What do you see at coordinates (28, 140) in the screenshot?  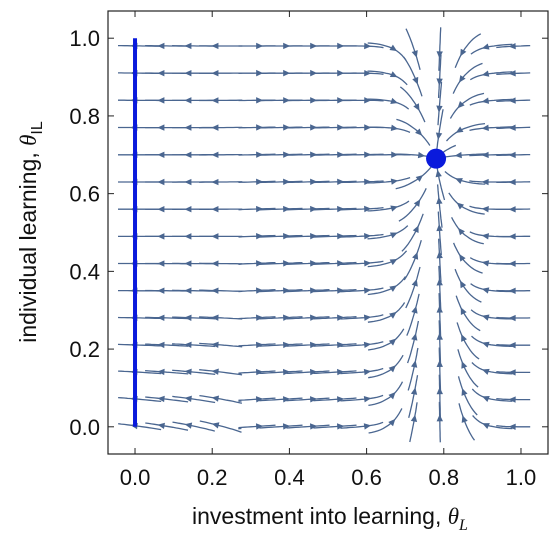 I see `y-axis-label-symbol: θ` at bounding box center [28, 140].